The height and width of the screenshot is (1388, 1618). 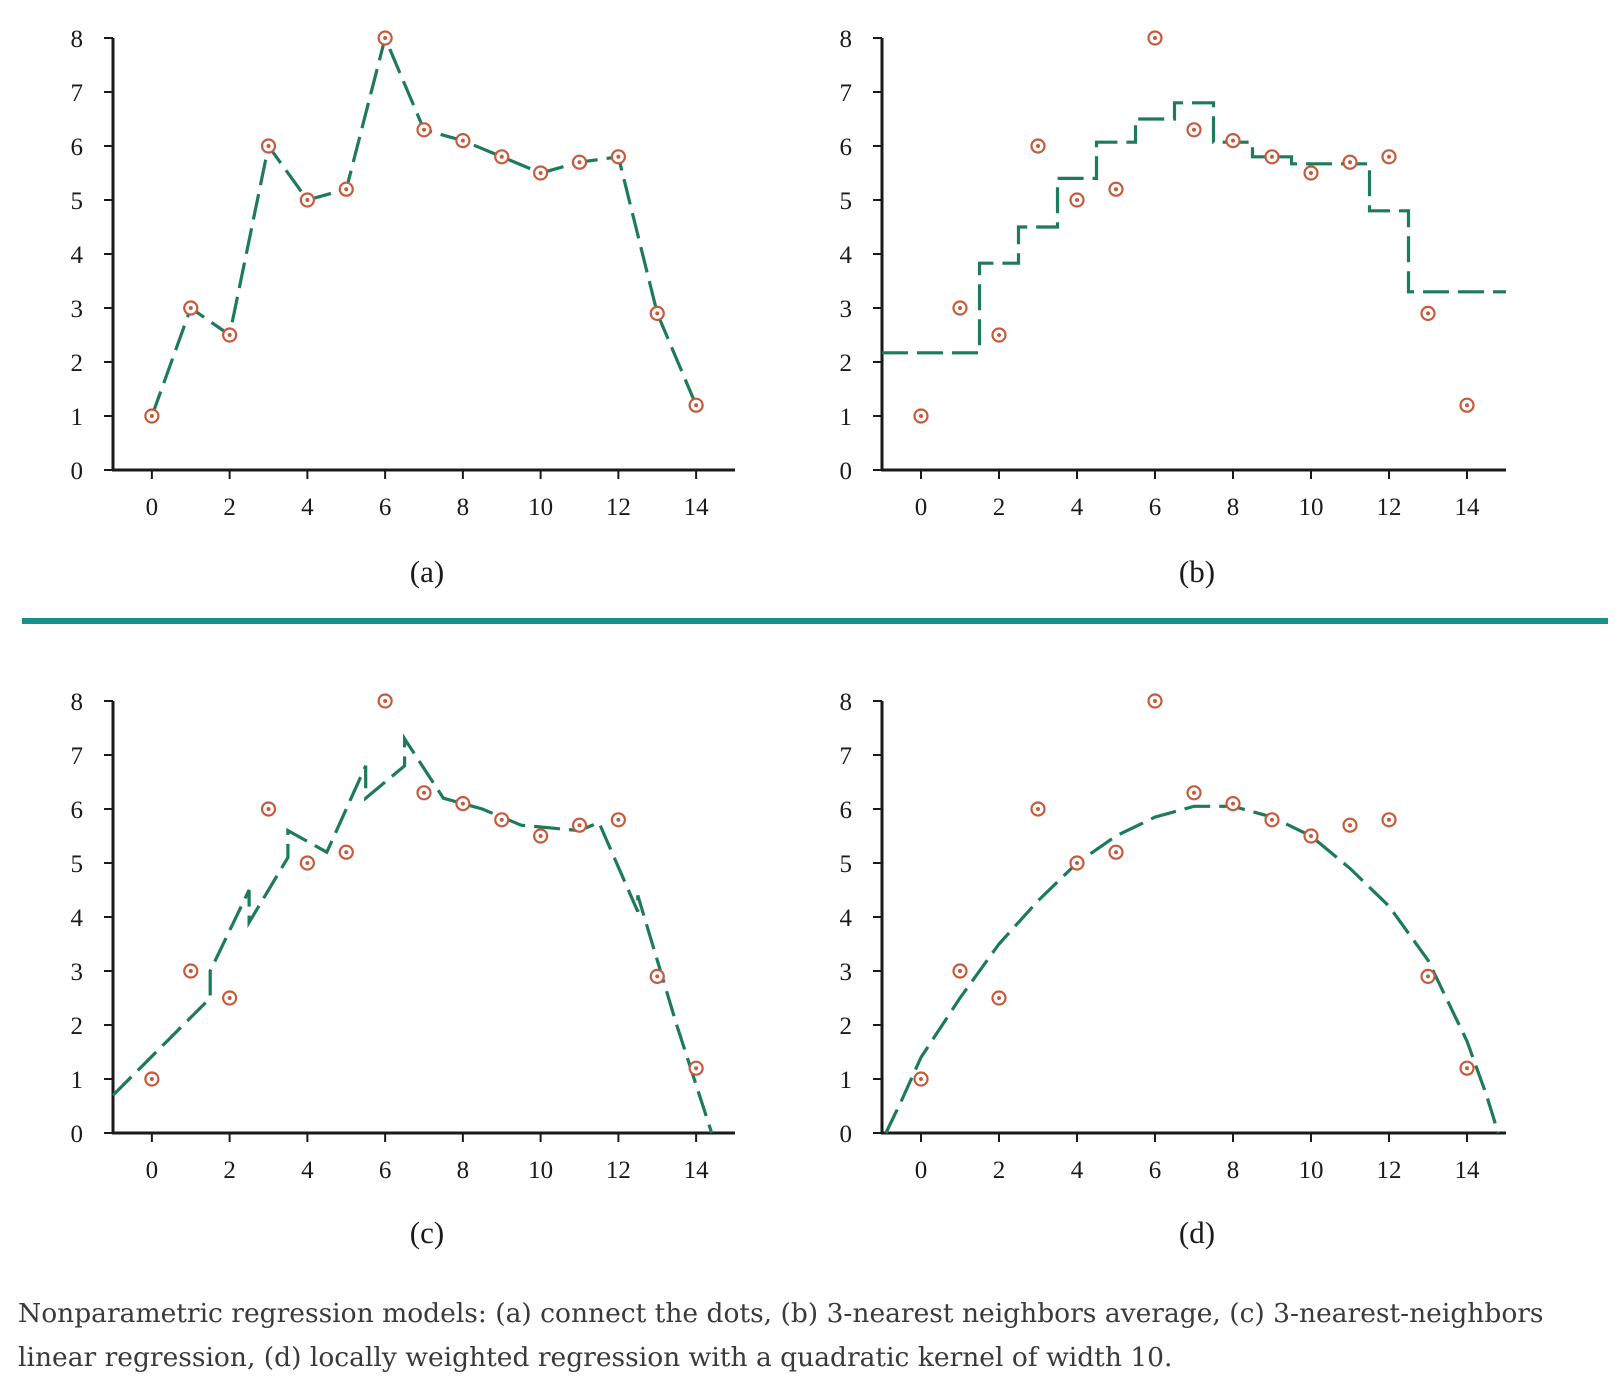 What do you see at coordinates (1197, 571) in the screenshot?
I see `panel-label: (b)` at bounding box center [1197, 571].